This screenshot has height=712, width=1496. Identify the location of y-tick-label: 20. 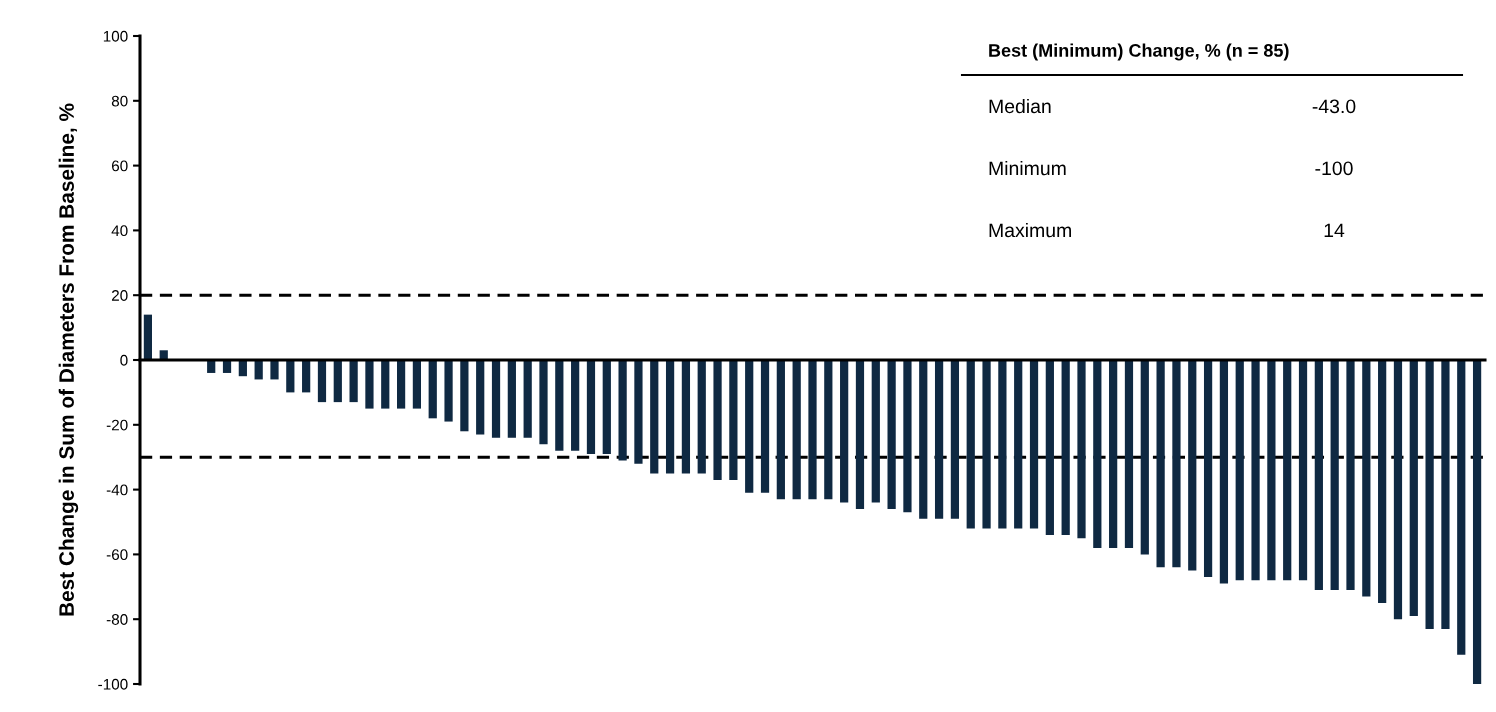
(119, 295).